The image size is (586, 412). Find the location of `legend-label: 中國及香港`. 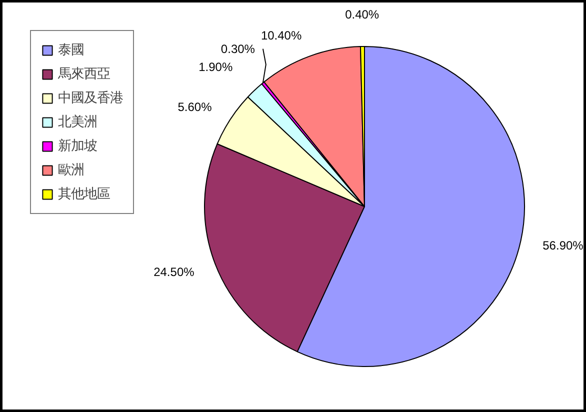

legend-label: 中國及香港 is located at coordinates (90, 98).